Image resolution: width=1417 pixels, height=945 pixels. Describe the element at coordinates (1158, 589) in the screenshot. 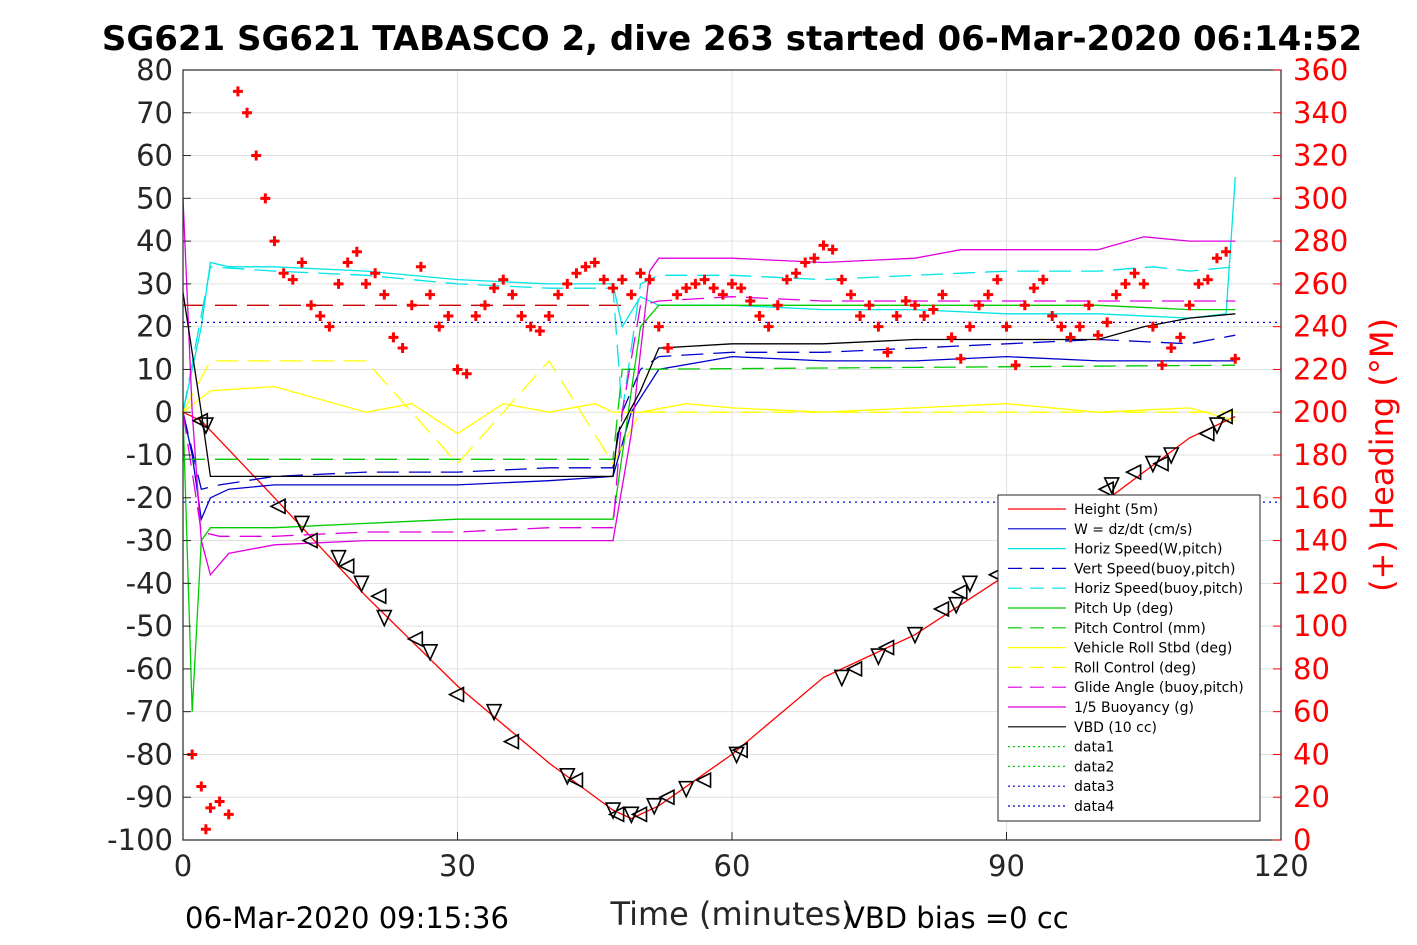

I see `legend-entry: Horiz Speed(buoy,pitch)` at that location.